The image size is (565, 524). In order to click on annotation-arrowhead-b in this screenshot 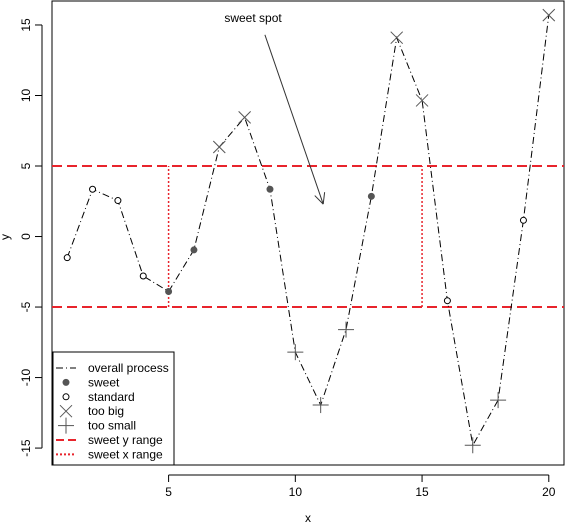, I will do `click(324, 198)`.